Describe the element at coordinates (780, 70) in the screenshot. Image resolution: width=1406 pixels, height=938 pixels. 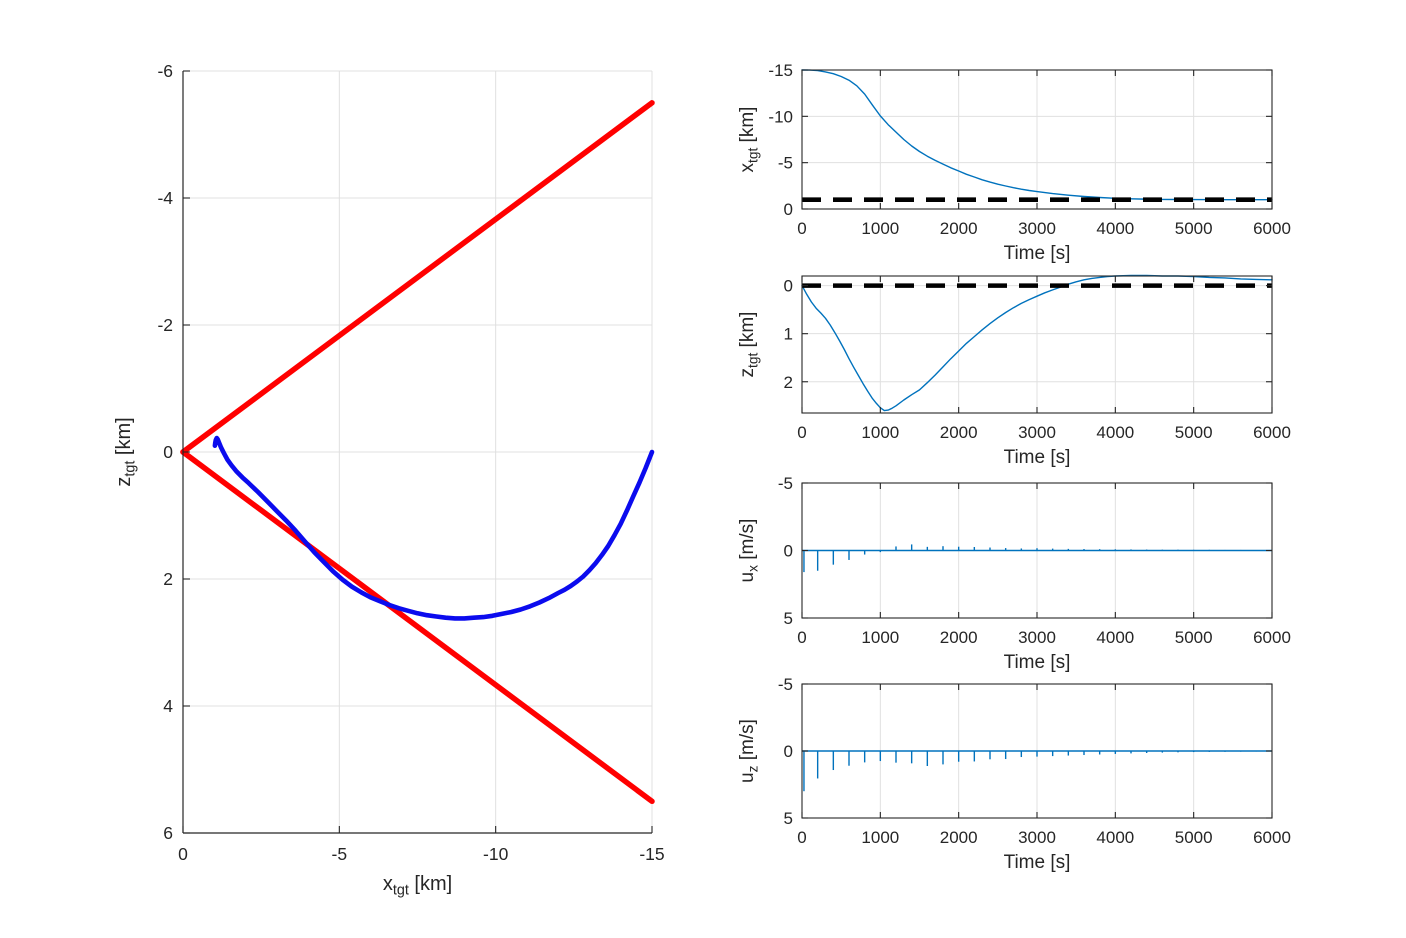
I see `y-tick-label: -15` at that location.